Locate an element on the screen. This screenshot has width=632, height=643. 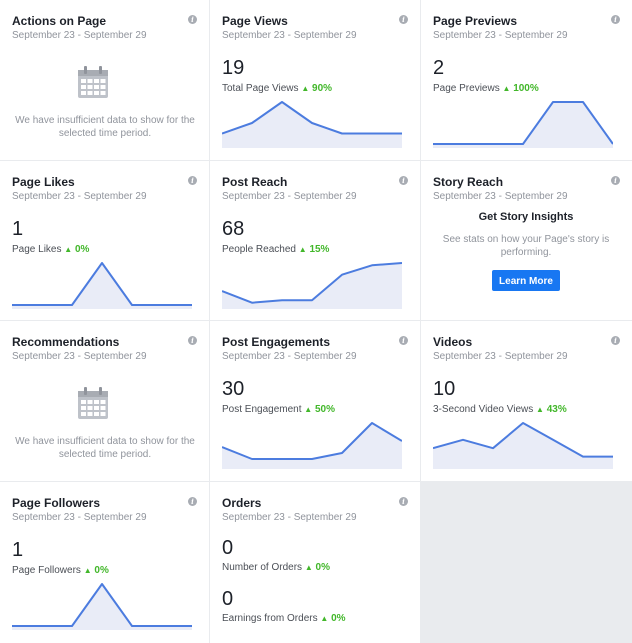
card-title: Page Views is located at coordinates (255, 21).